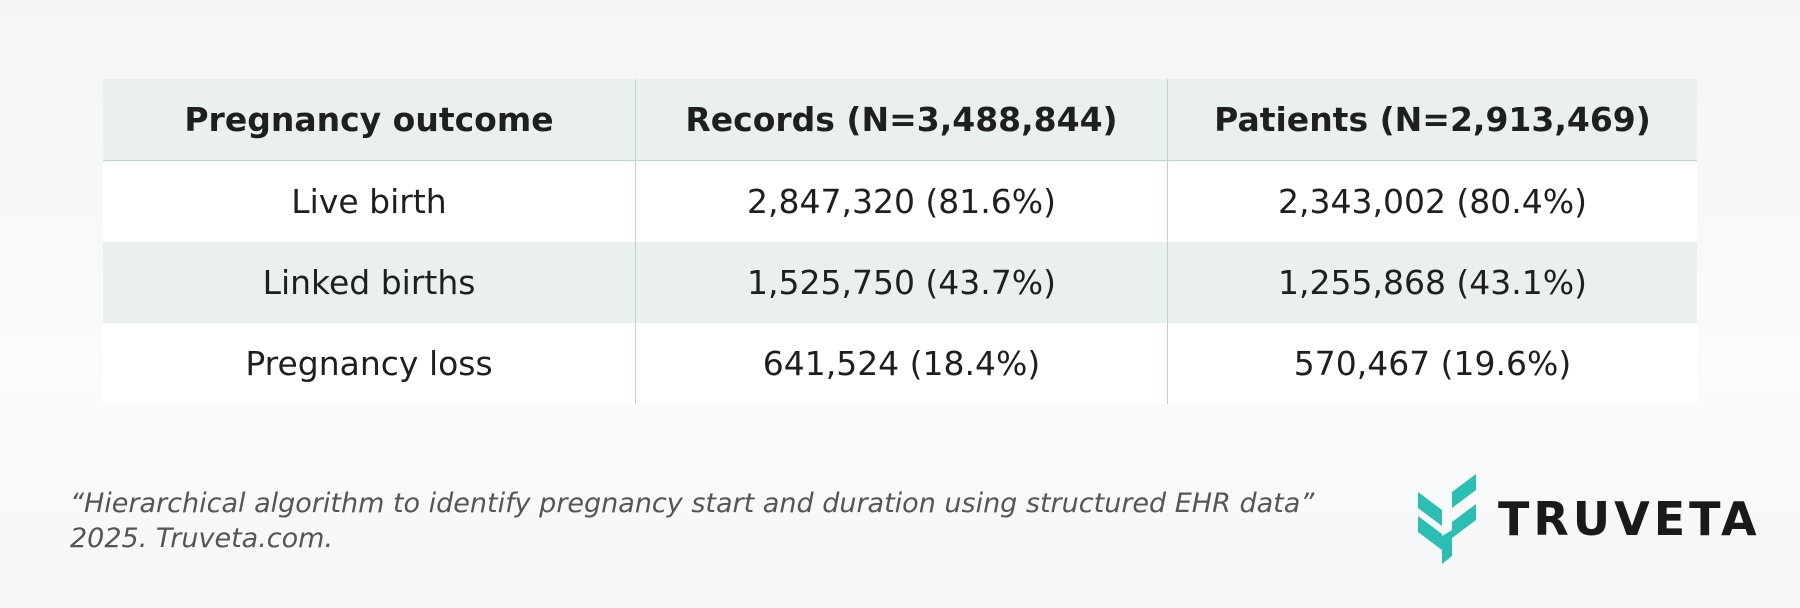  I want to click on header-cell: Patients (N=2,913,469), so click(1432, 119).